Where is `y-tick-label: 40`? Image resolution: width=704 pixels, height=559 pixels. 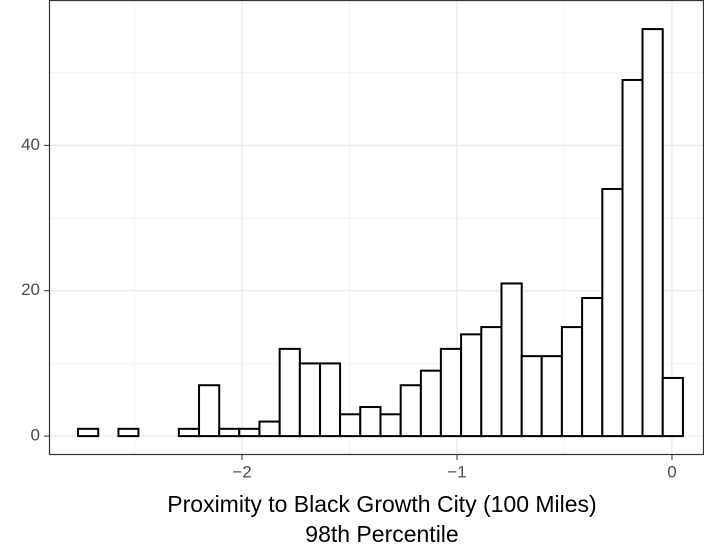 y-tick-label: 40 is located at coordinates (30, 144).